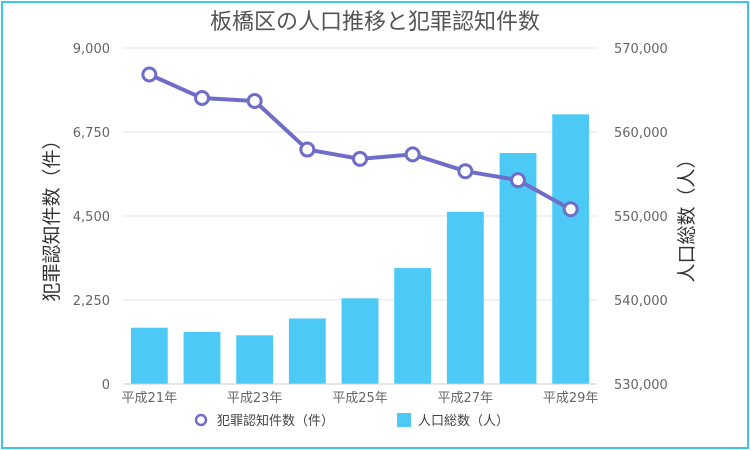 The height and width of the screenshot is (450, 750). What do you see at coordinates (106, 385) in the screenshot?
I see `left-tick-label: 0` at bounding box center [106, 385].